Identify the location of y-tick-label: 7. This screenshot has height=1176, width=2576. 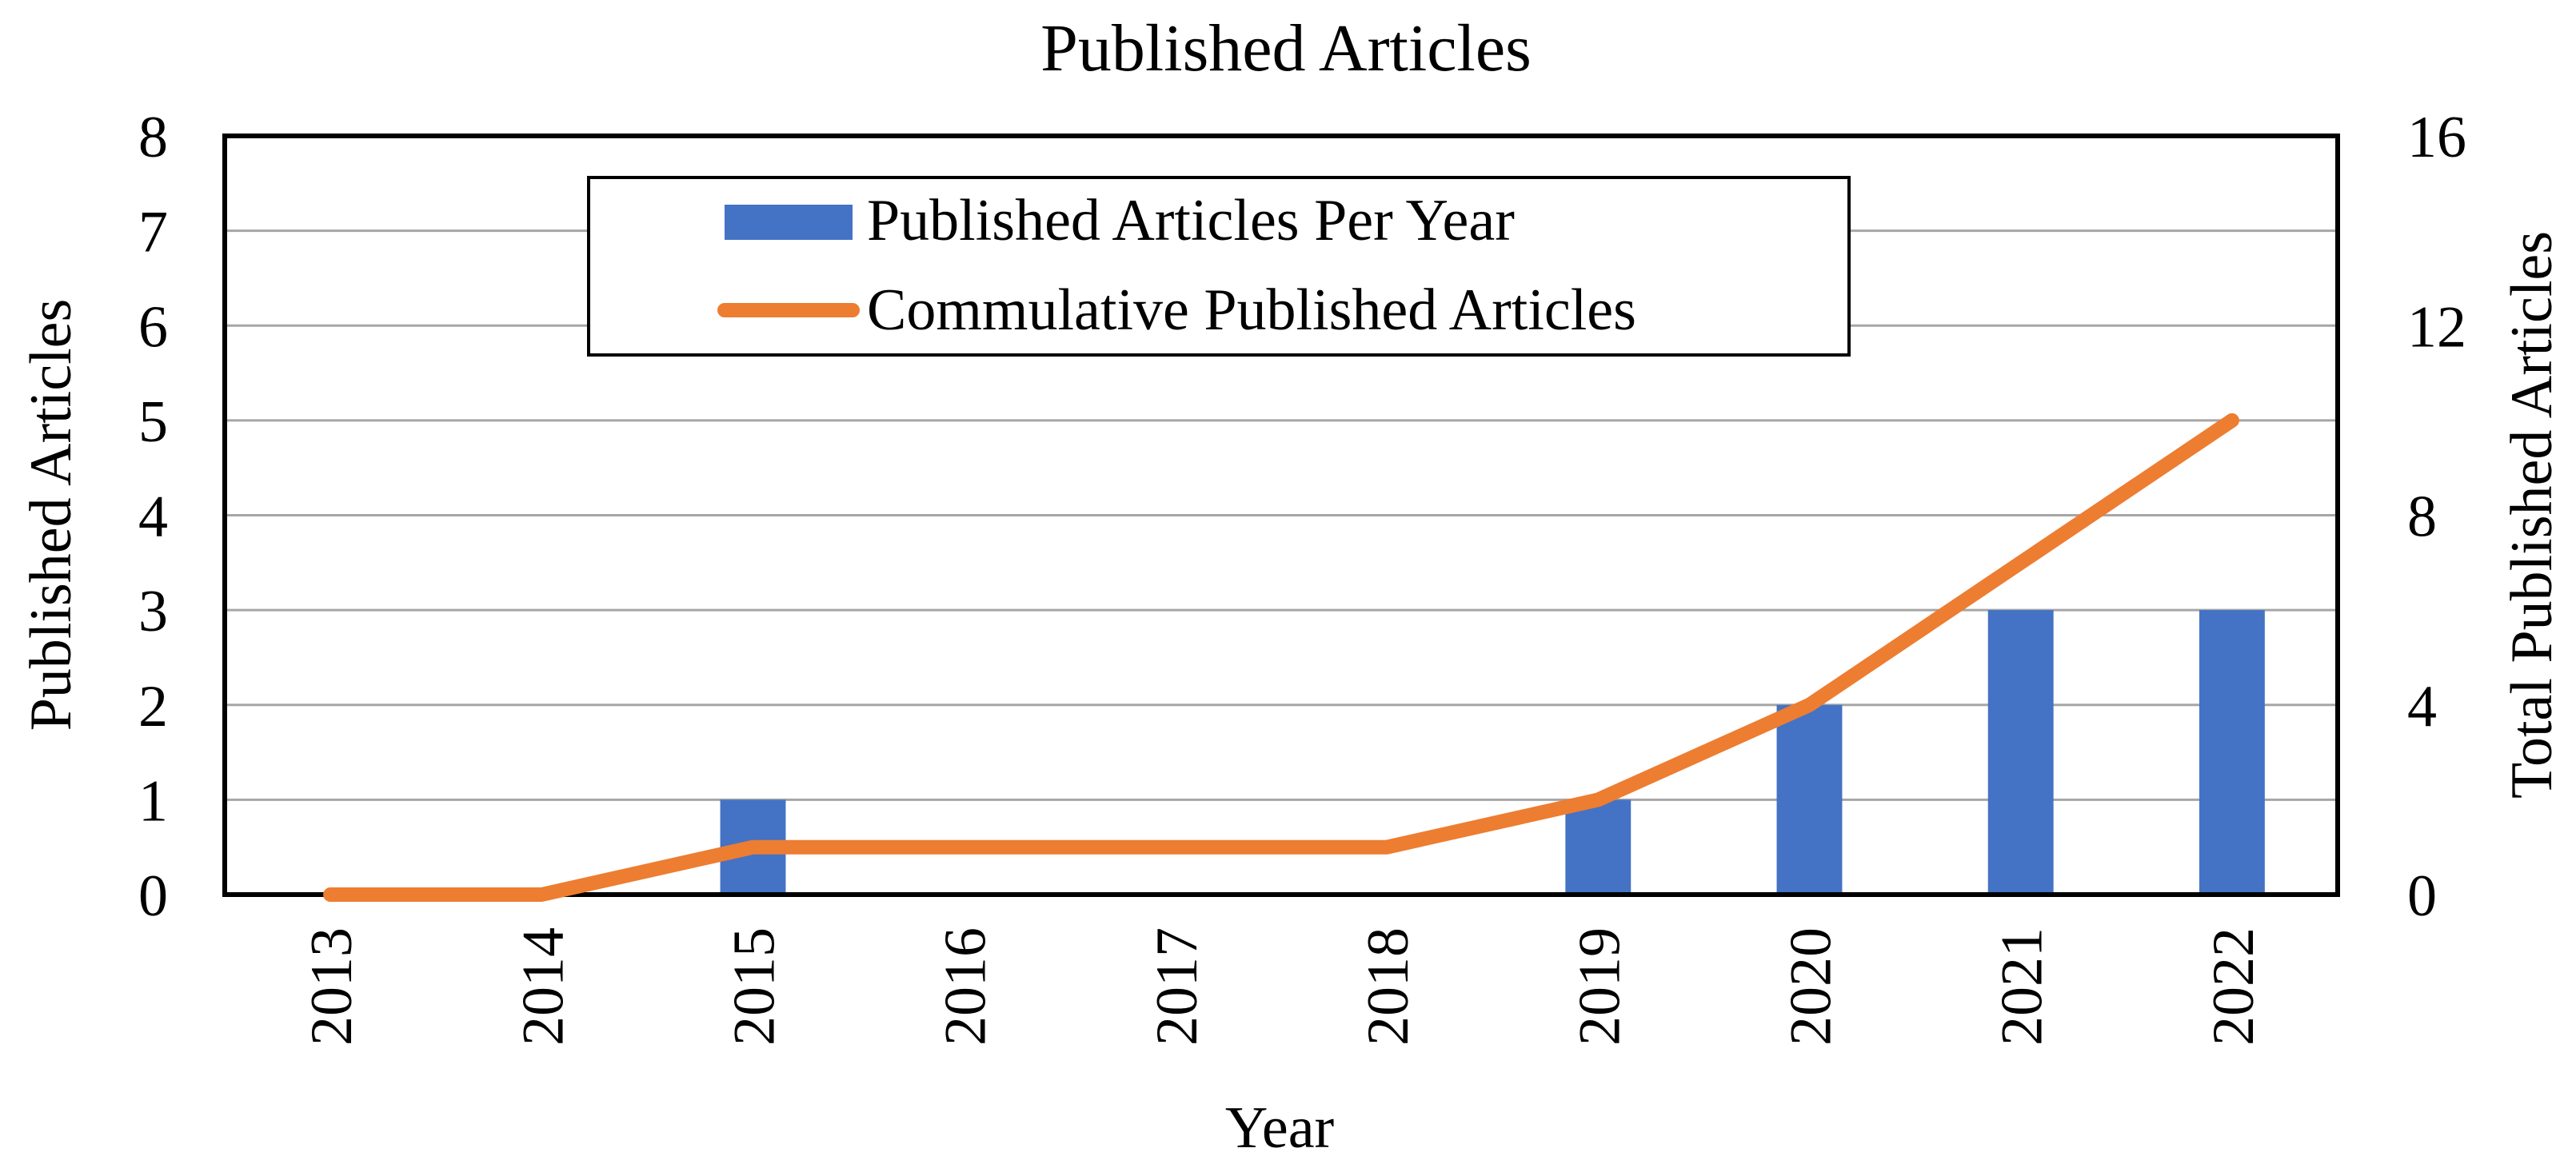
(153, 232).